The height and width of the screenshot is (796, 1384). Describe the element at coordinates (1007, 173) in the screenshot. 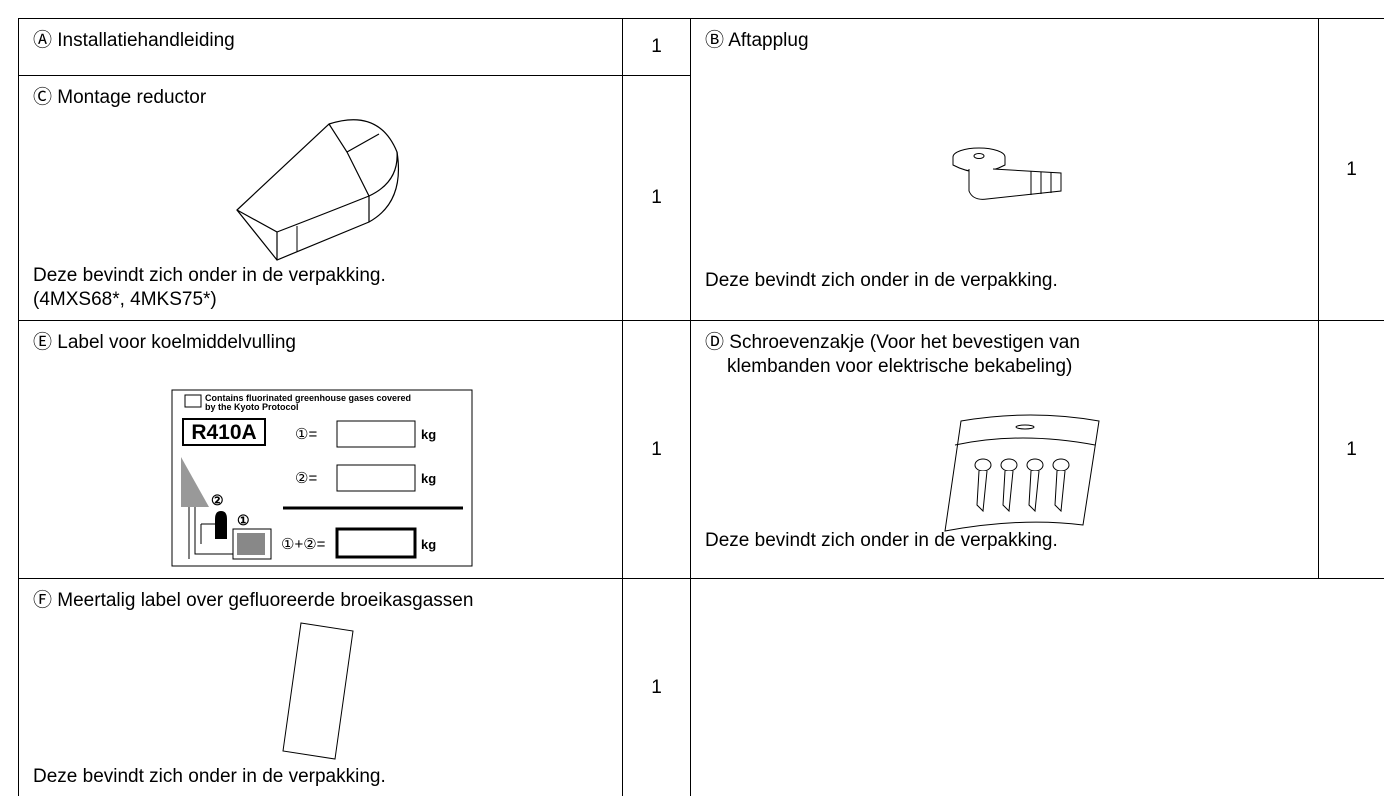

I see `plug-illustration` at that location.